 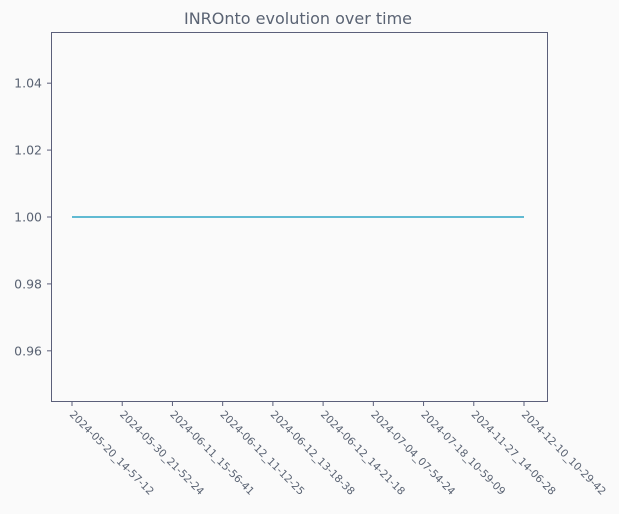 What do you see at coordinates (28, 150) in the screenshot?
I see `y-tick-label: 1.02` at bounding box center [28, 150].